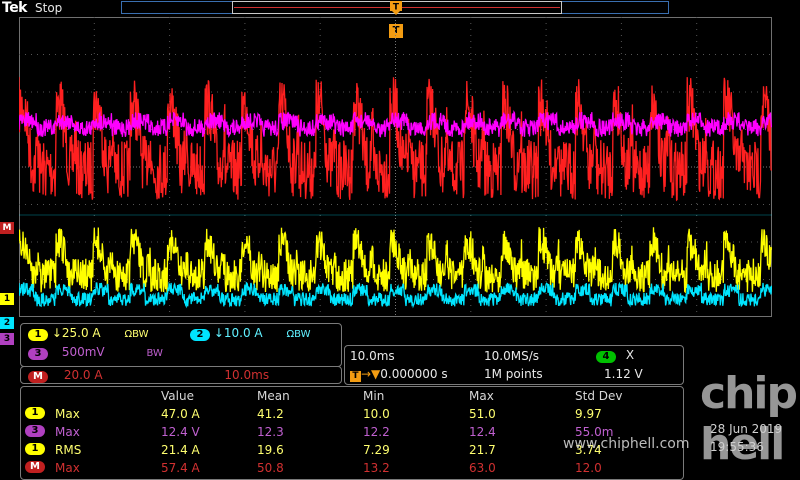 The width and height of the screenshot is (800, 480). Describe the element at coordinates (630, 355) in the screenshot. I see `trigger-slope-icon: Ⅹ` at that location.